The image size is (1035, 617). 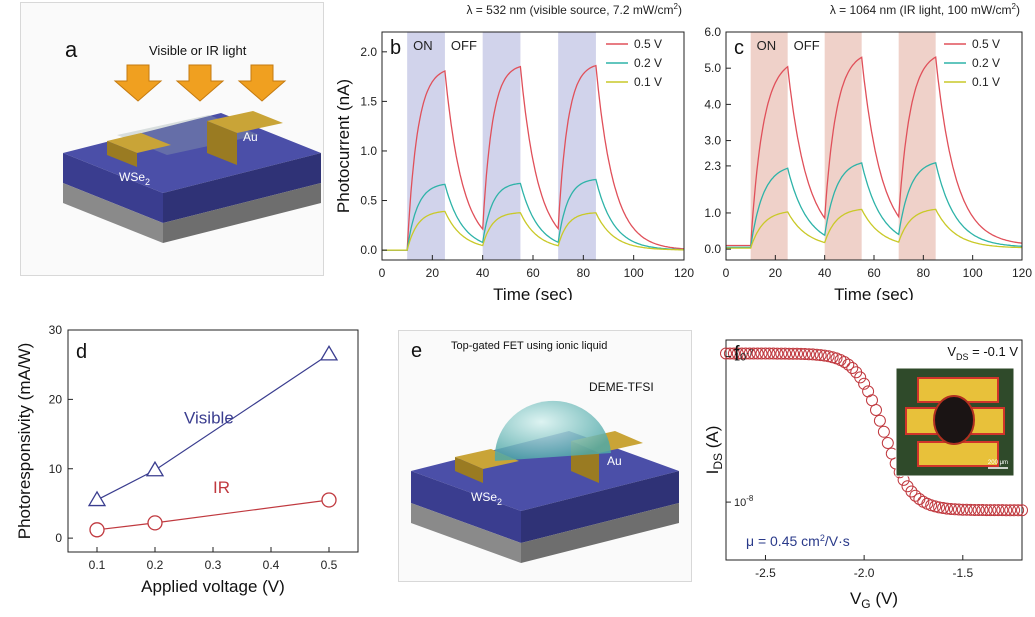 I want to click on c-chart-title: λ = 1064 nm (IR light, 100 mW/cm2), so click(x=925, y=9).